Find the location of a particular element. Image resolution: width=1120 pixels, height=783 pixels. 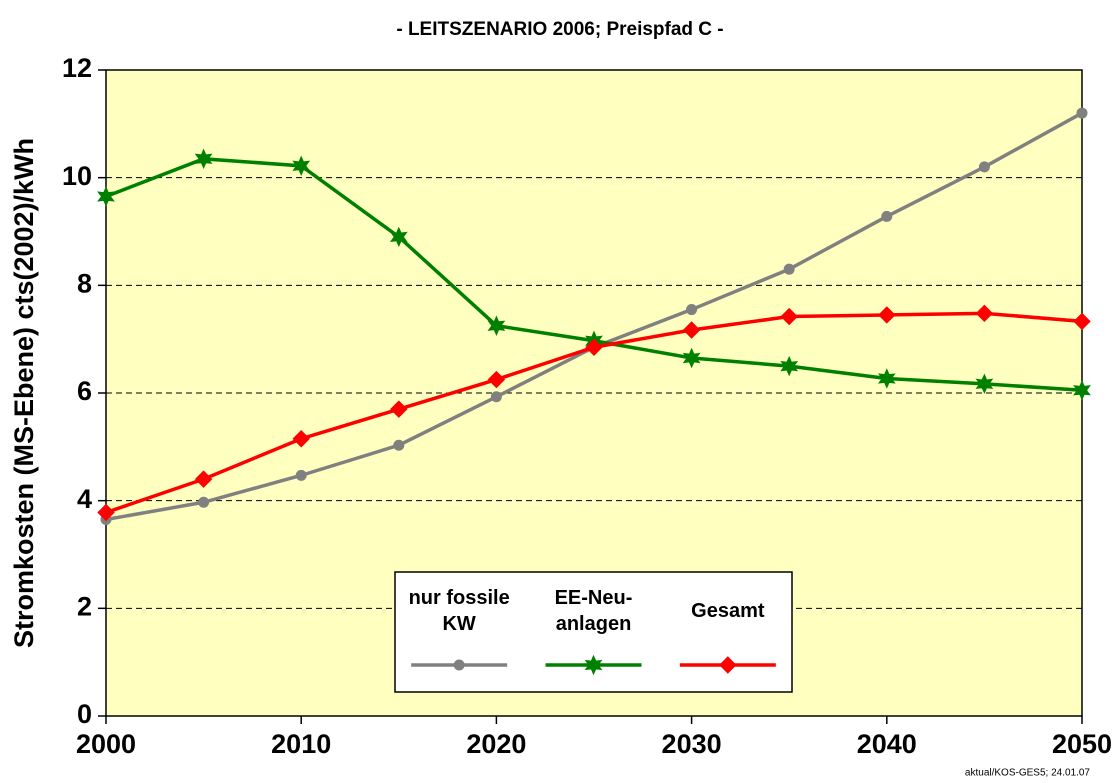

y-tick-label: 10 is located at coordinates (77, 176).